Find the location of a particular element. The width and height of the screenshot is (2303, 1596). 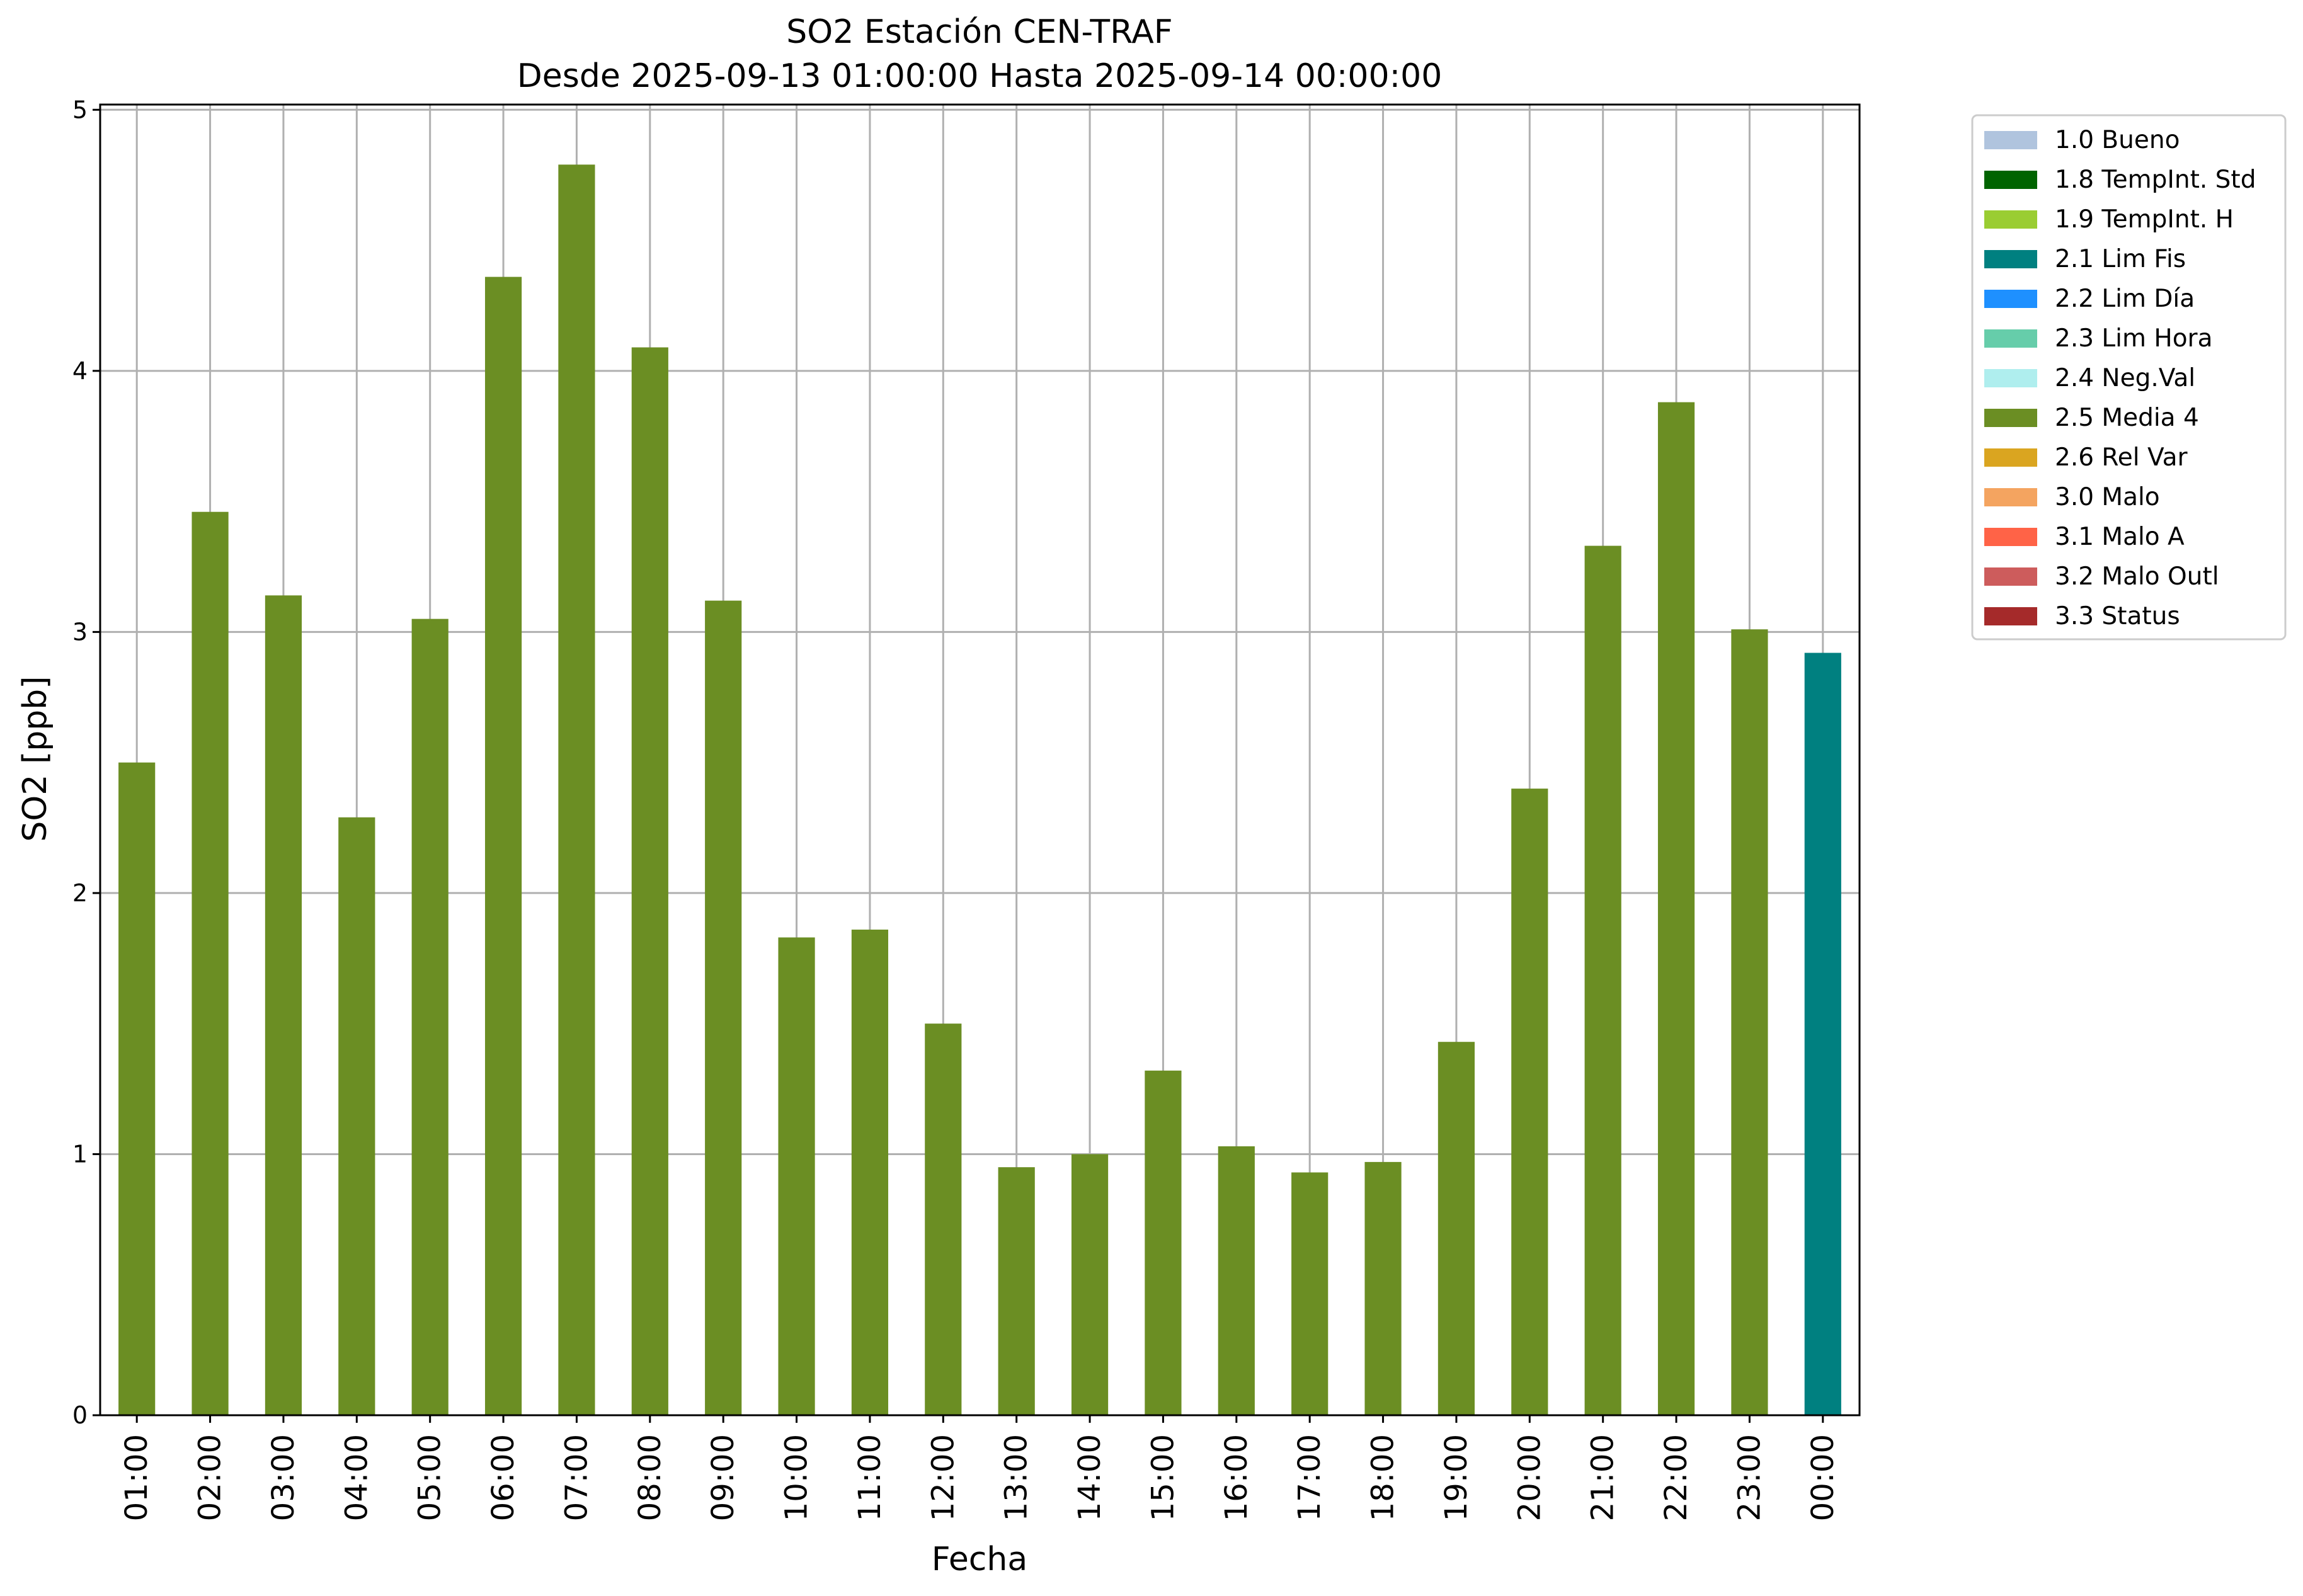

x-tick-label: 14:00 is located at coordinates (1089, 1477).